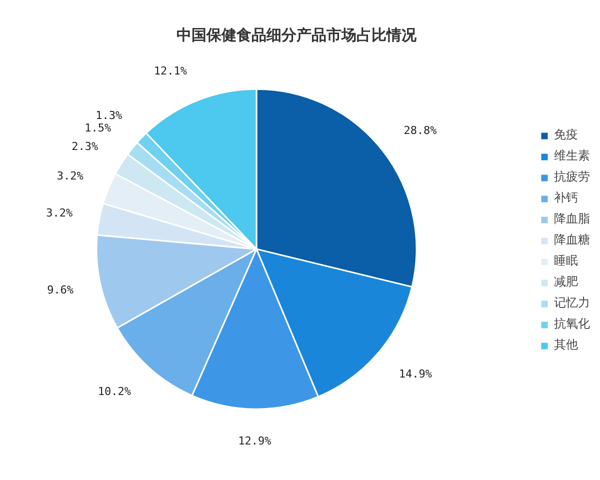 Image resolution: width=600 pixels, height=480 pixels. What do you see at coordinates (297, 35) in the screenshot?
I see `chart-title: 中国保健食品细分产品市场占比情况` at bounding box center [297, 35].